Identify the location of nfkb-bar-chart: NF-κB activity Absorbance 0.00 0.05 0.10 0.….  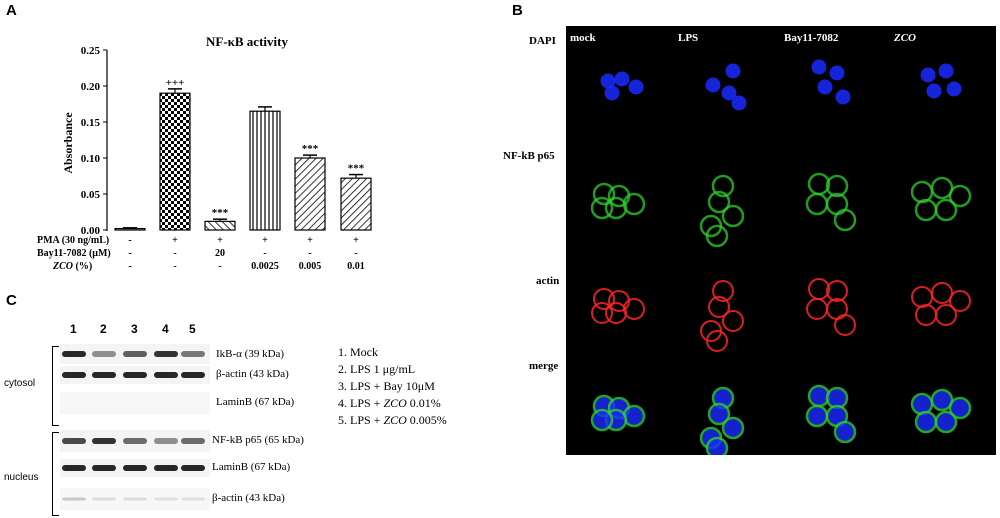
(216, 134).